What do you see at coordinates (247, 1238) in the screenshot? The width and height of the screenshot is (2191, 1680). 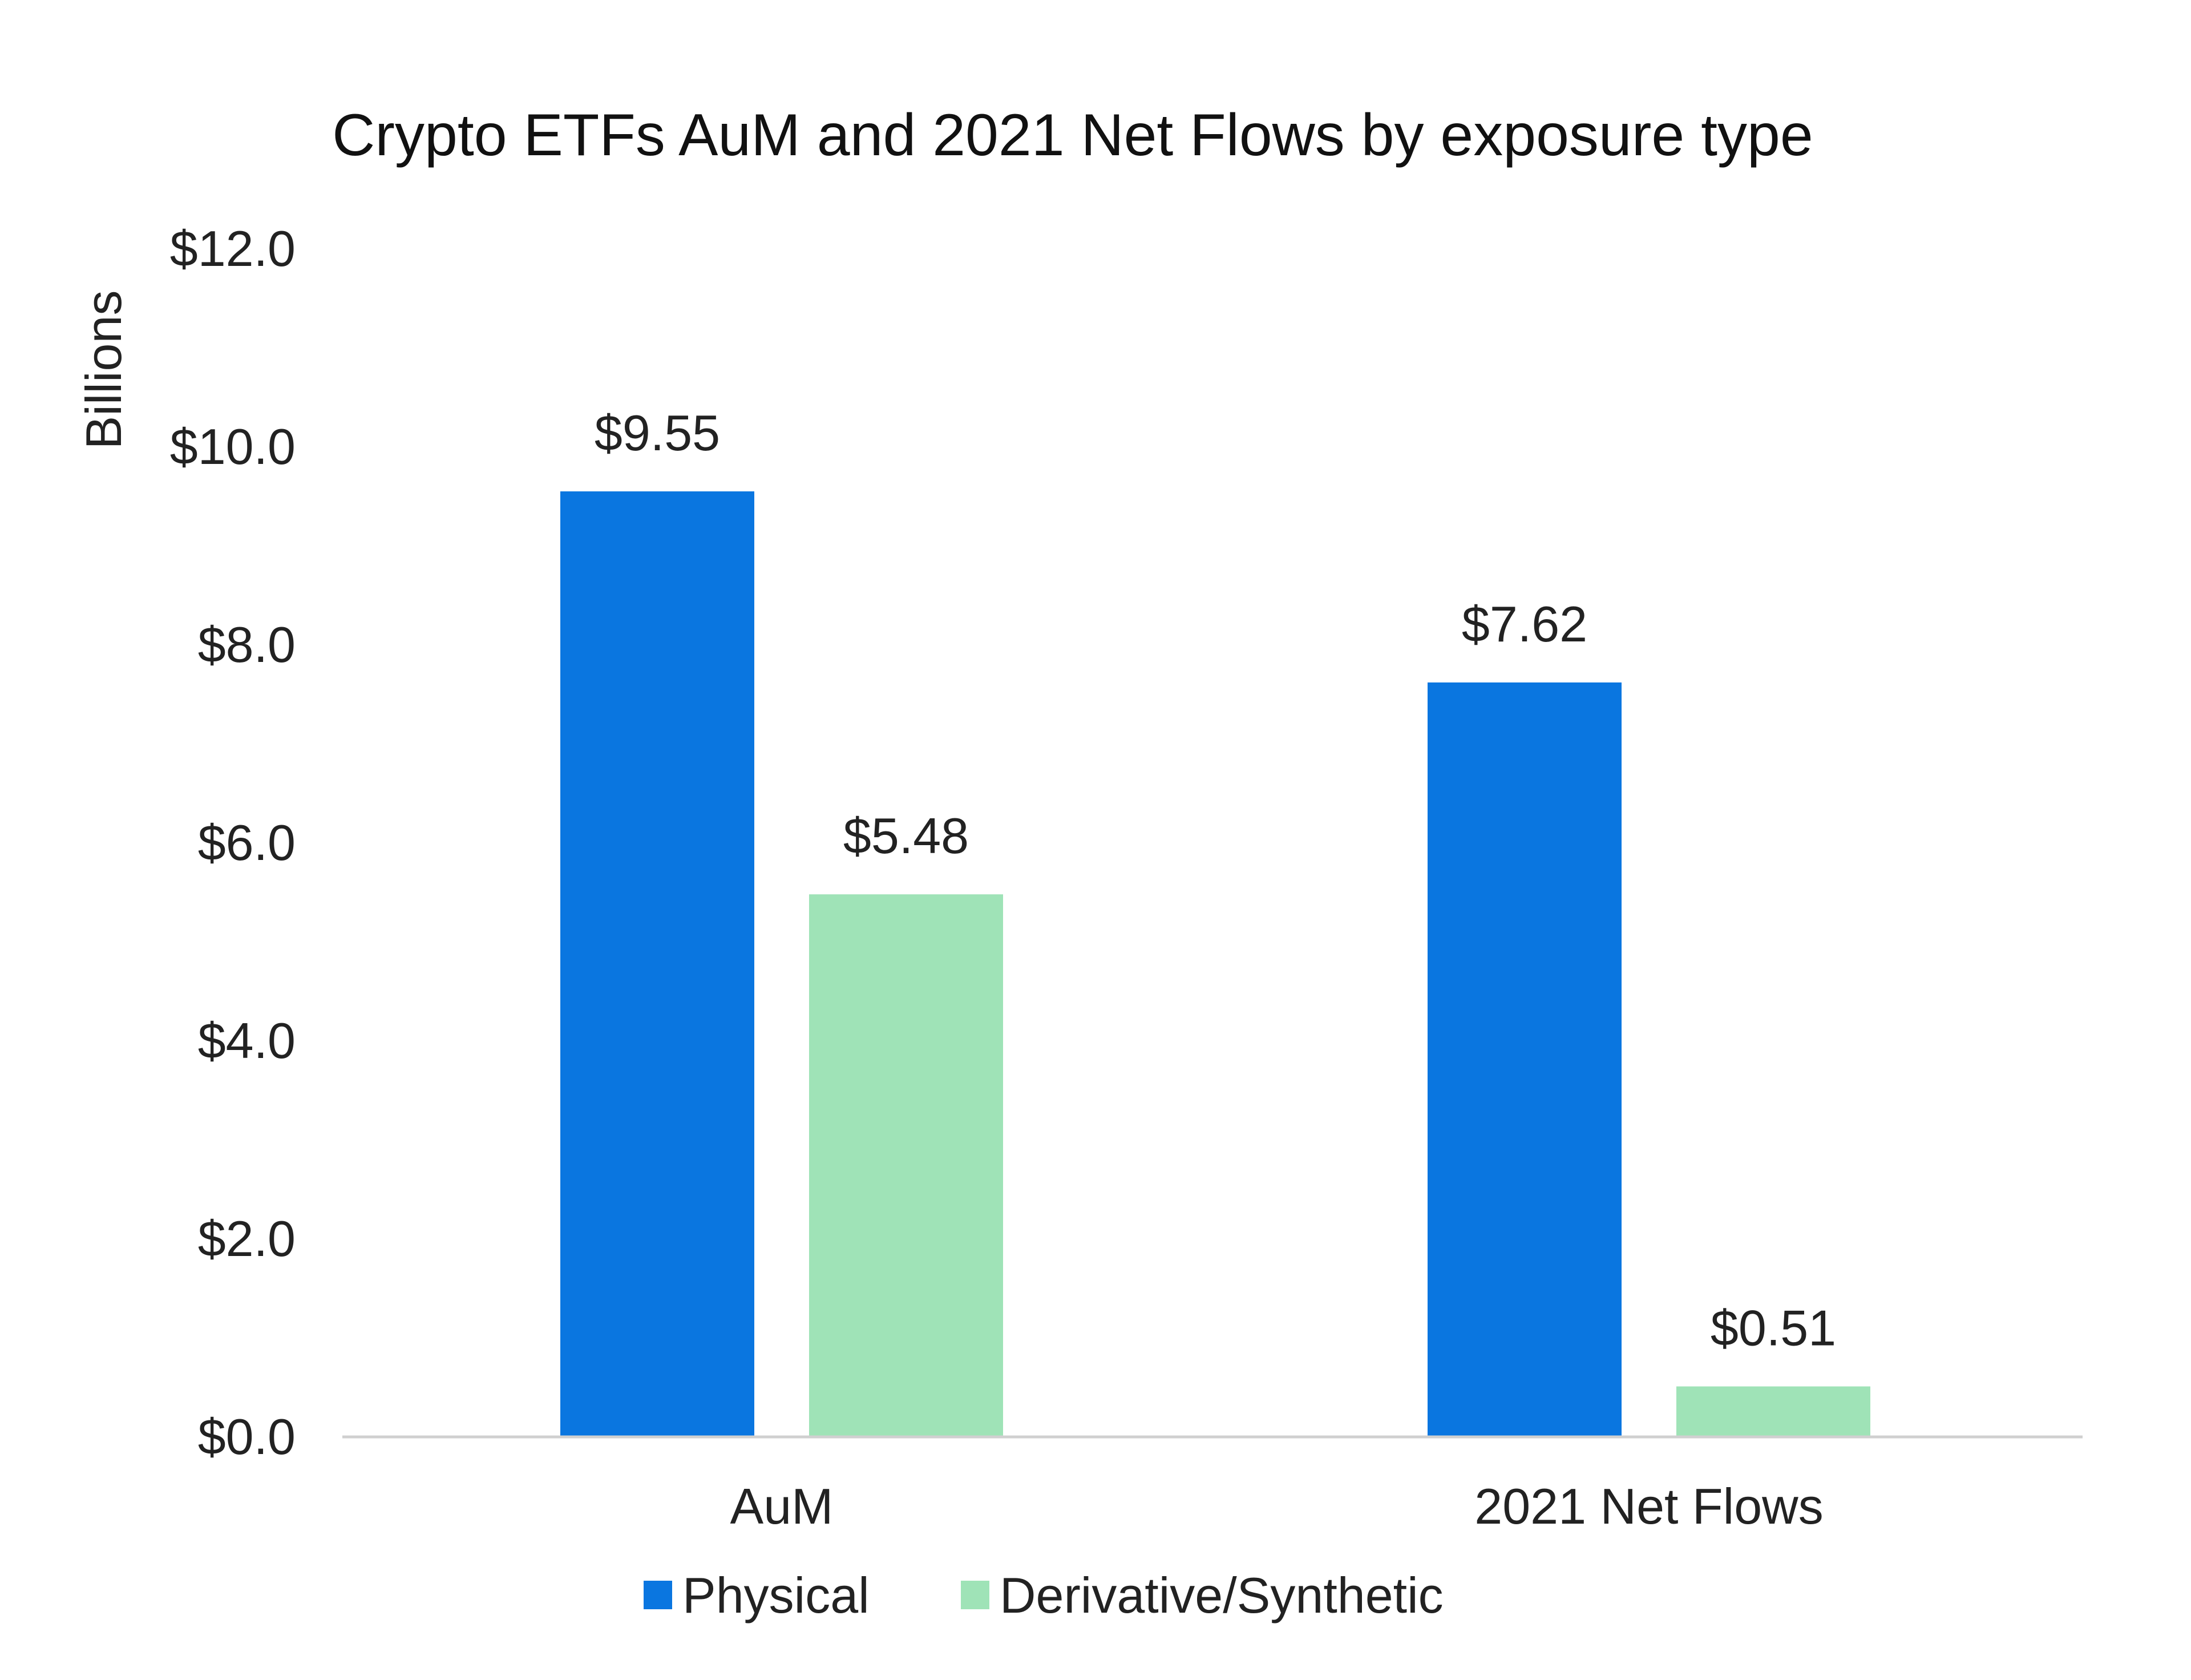 I see `y-tick-label: $2.0` at bounding box center [247, 1238].